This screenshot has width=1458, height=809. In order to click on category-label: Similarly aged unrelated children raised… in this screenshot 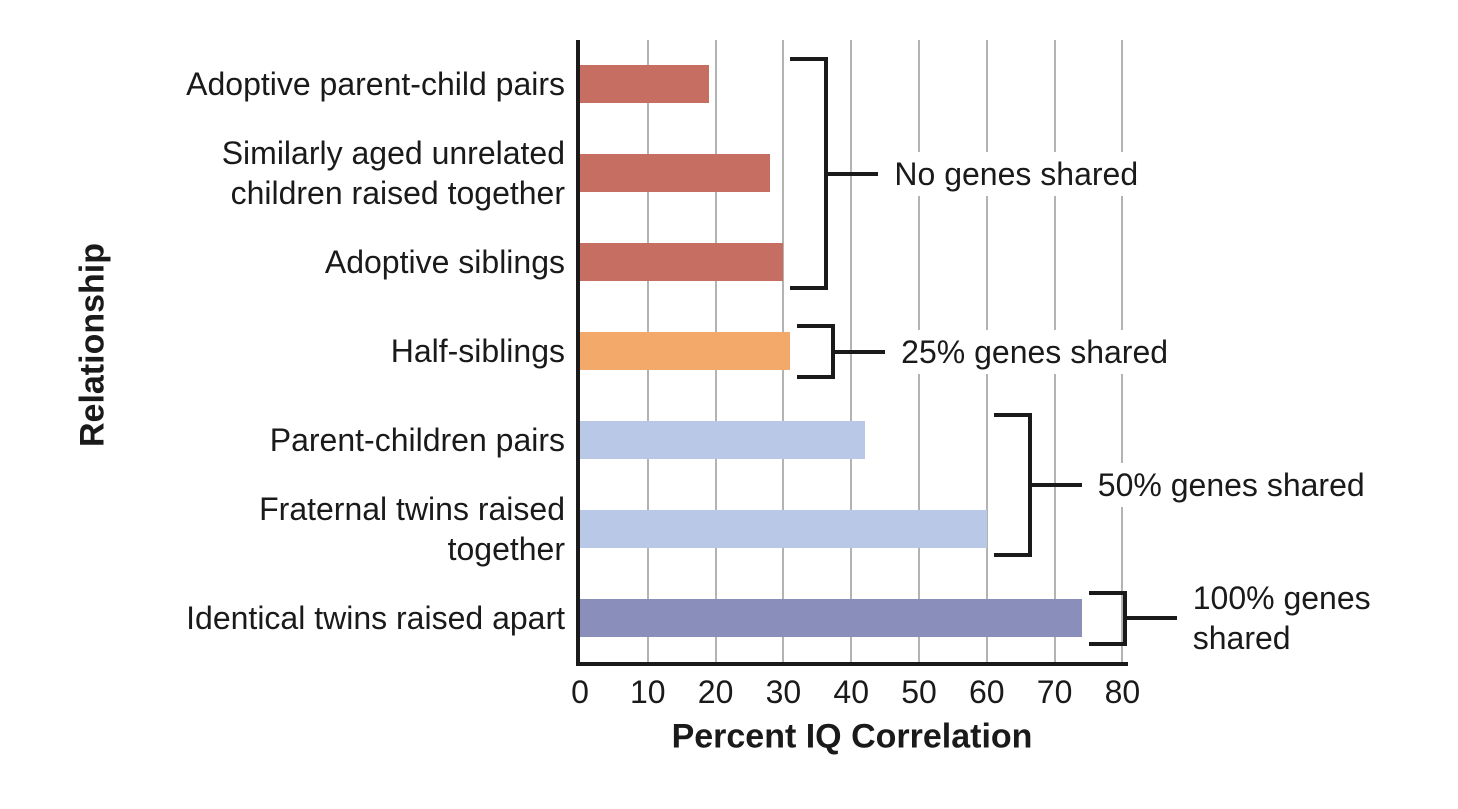, I will do `click(393, 173)`.